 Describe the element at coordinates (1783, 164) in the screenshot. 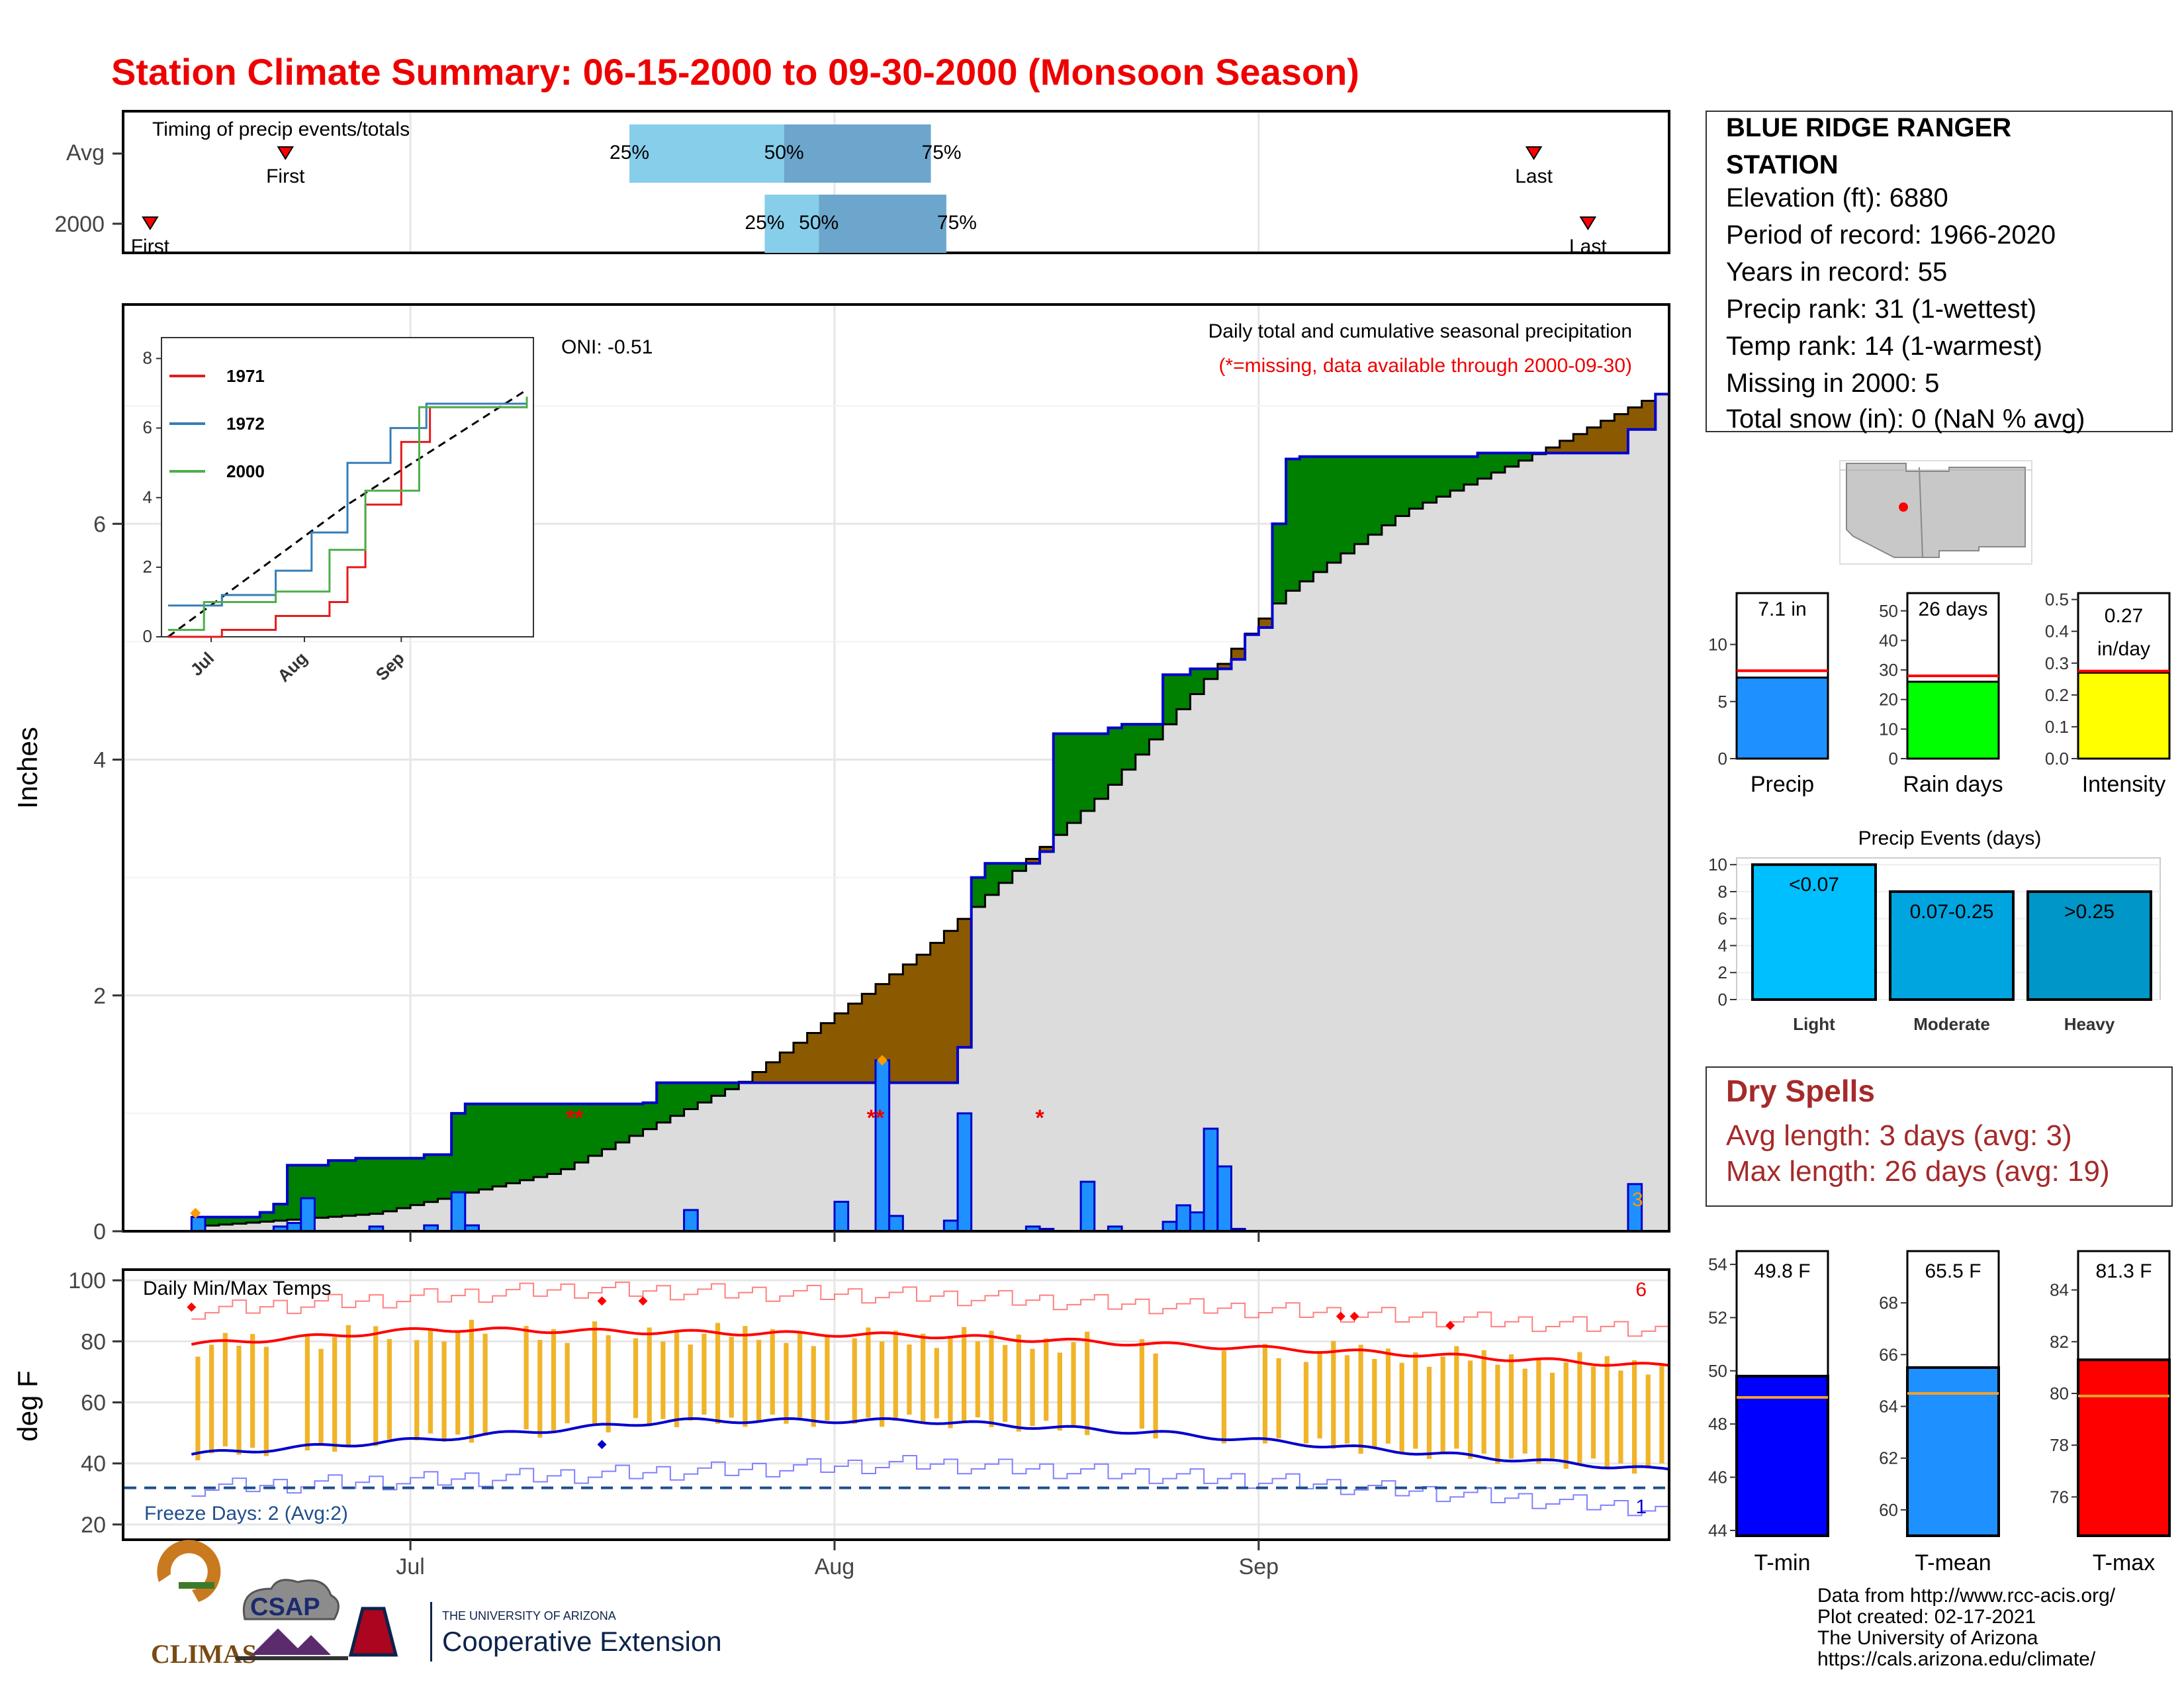

I see `station-name-2: STATION` at that location.